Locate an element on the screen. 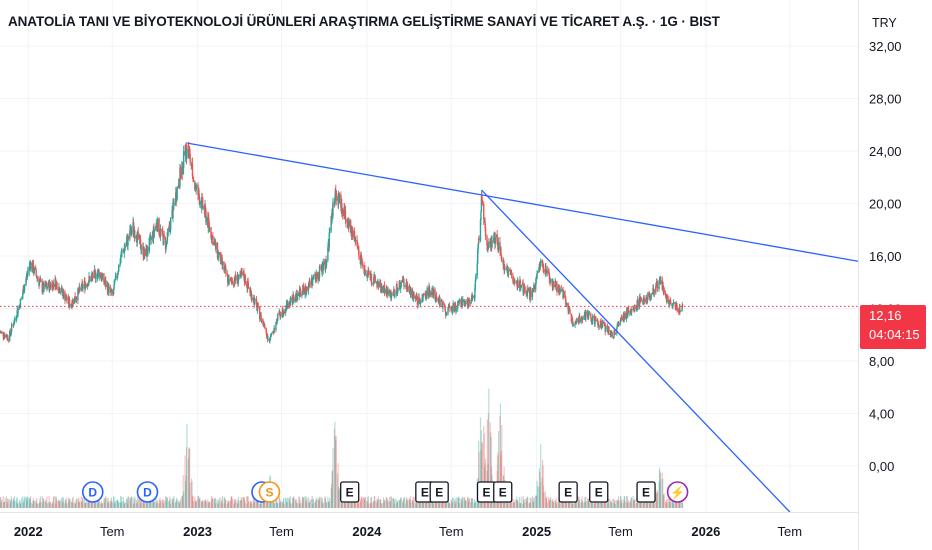  currency-label: TRY is located at coordinates (884, 23).